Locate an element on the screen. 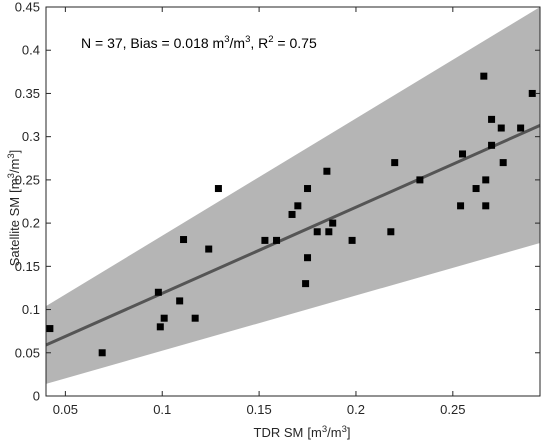  y-axis-label-unit-mid: /m is located at coordinates (14, 166).